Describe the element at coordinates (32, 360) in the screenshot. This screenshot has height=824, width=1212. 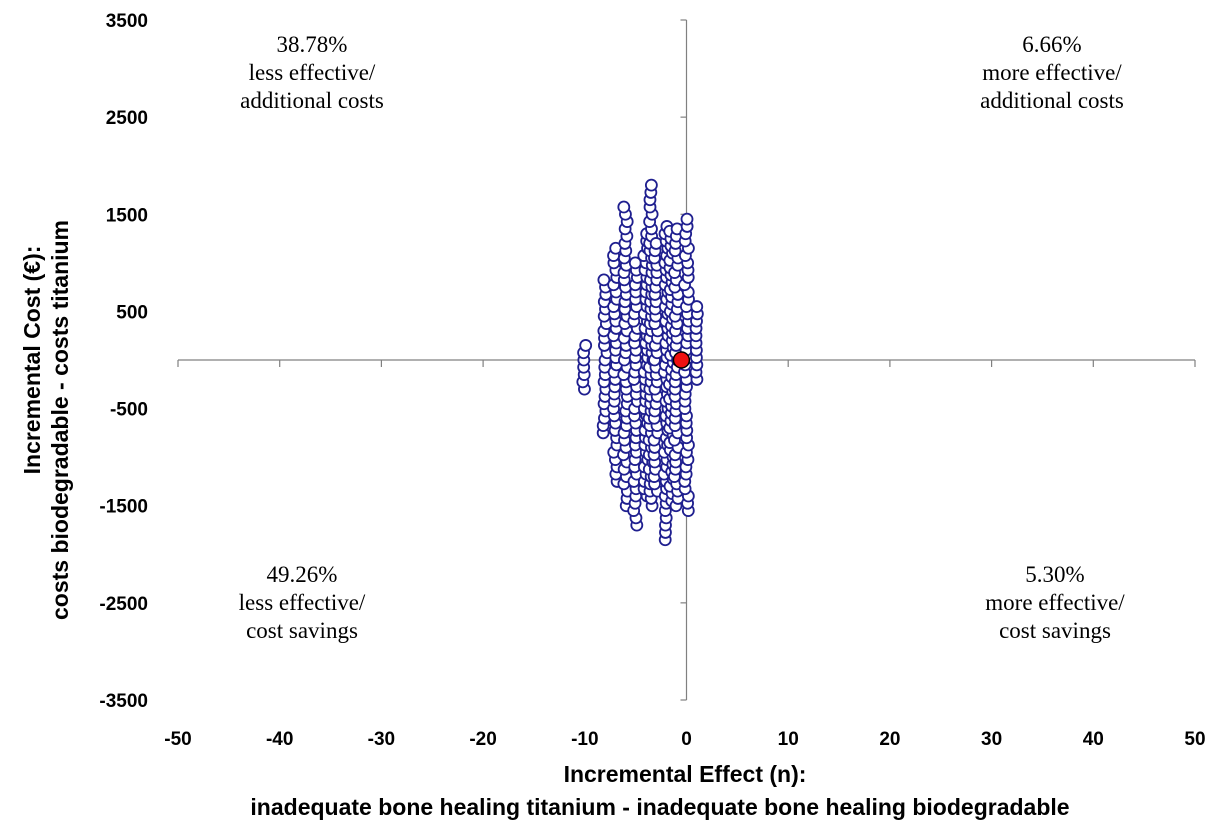
I see `y-axis-title: Incremental Cost (€):` at that location.